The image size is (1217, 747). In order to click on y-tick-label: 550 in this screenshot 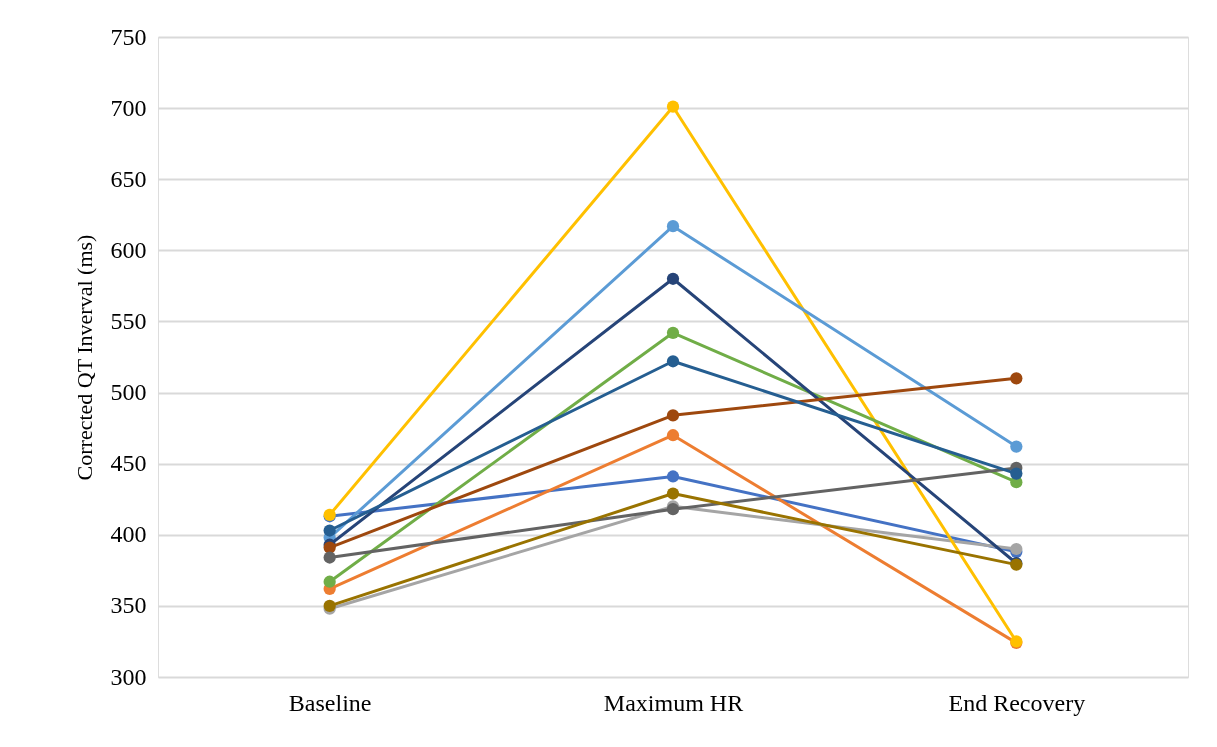, I will do `click(128, 320)`.